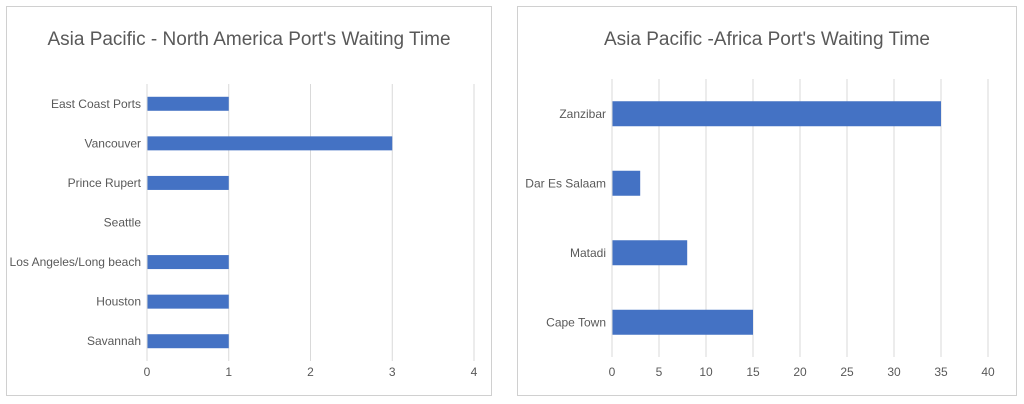 This screenshot has height=404, width=1024. I want to click on x-tick-label: 2, so click(310, 372).